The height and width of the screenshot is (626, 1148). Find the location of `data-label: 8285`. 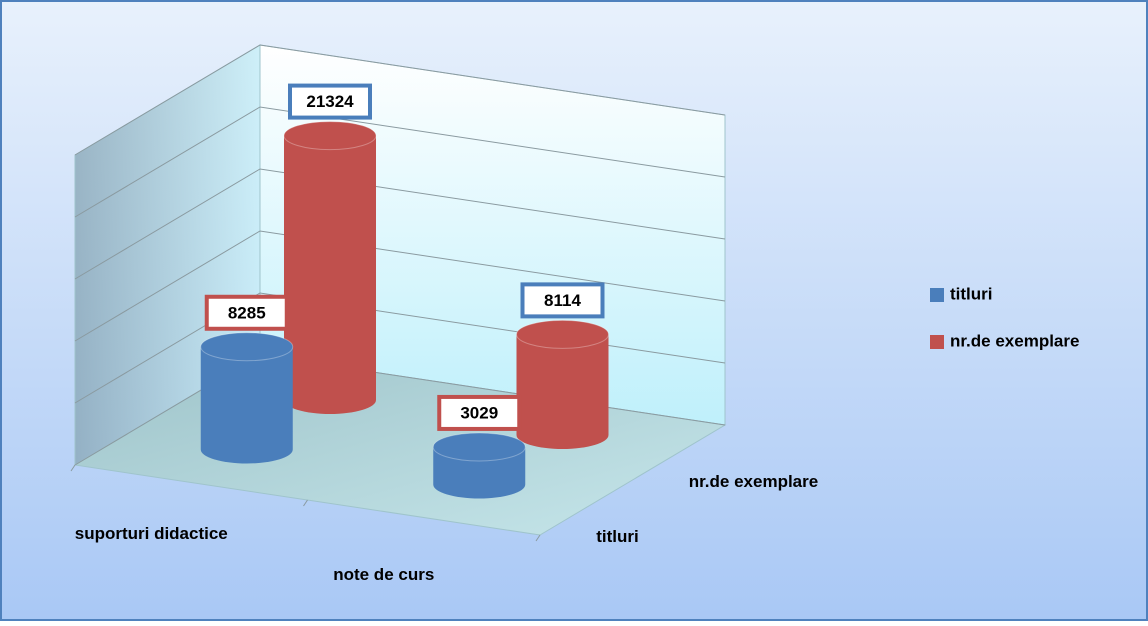

data-label: 8285 is located at coordinates (247, 312).